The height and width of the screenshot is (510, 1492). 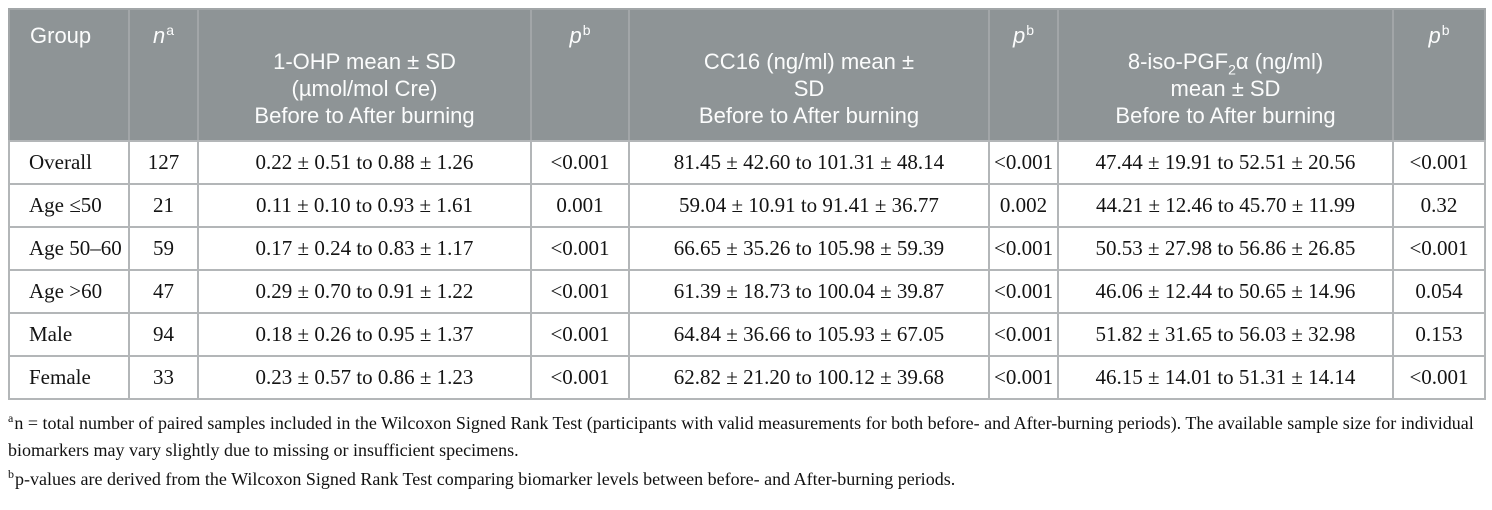 What do you see at coordinates (364, 334) in the screenshot?
I see `cell-1ohp: 0.18 ± 0.26 to 0.95 ± 1.37` at bounding box center [364, 334].